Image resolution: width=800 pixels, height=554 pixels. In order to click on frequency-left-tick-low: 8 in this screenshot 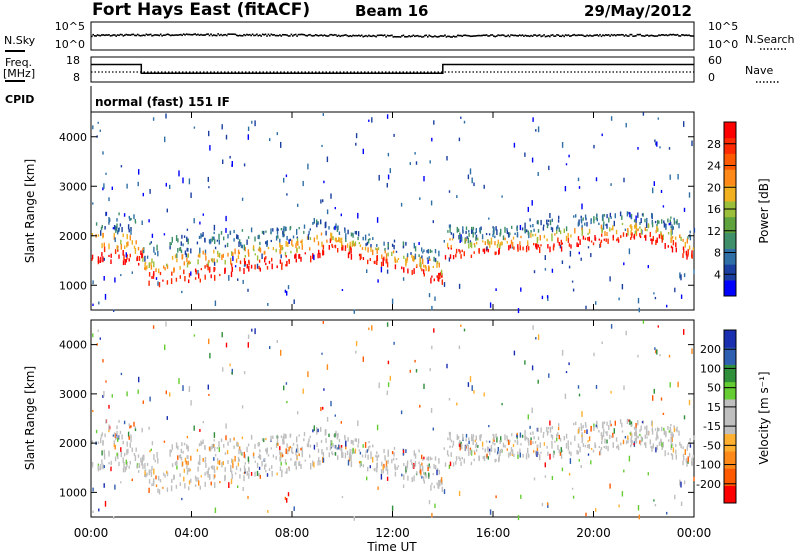, I will do `click(76, 77)`.